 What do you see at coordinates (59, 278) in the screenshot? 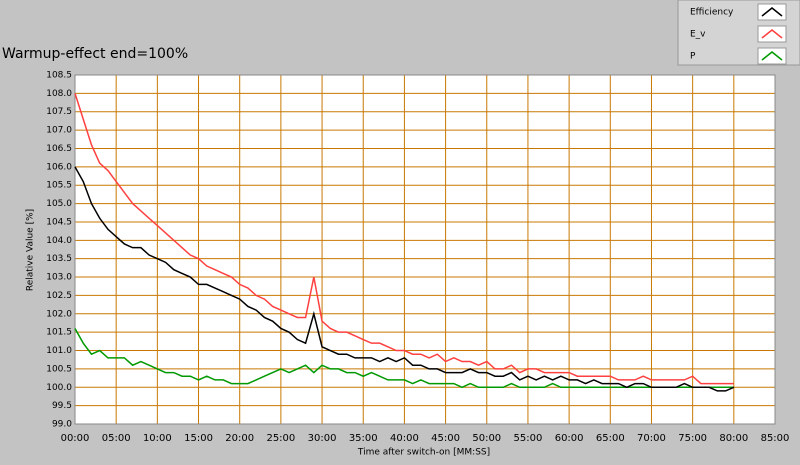
I see `y-tick-label: 103.0` at bounding box center [59, 278].